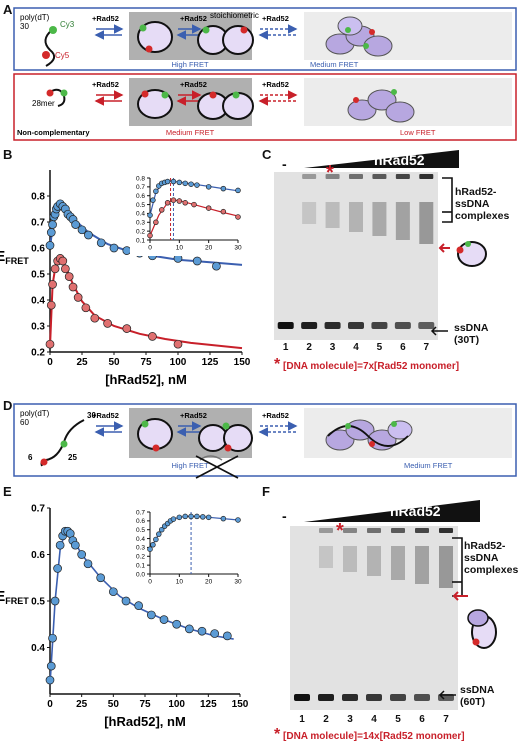 The width and height of the screenshot is (520, 744). Describe the element at coordinates (180, 248) in the screenshot. I see `B-inset-xtick-label: 10` at that location.